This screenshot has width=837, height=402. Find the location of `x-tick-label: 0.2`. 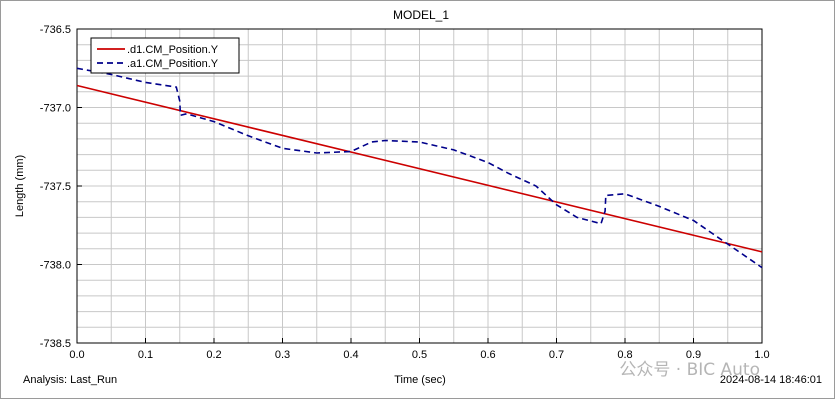

x-tick-label: 0.2 is located at coordinates (213, 355).